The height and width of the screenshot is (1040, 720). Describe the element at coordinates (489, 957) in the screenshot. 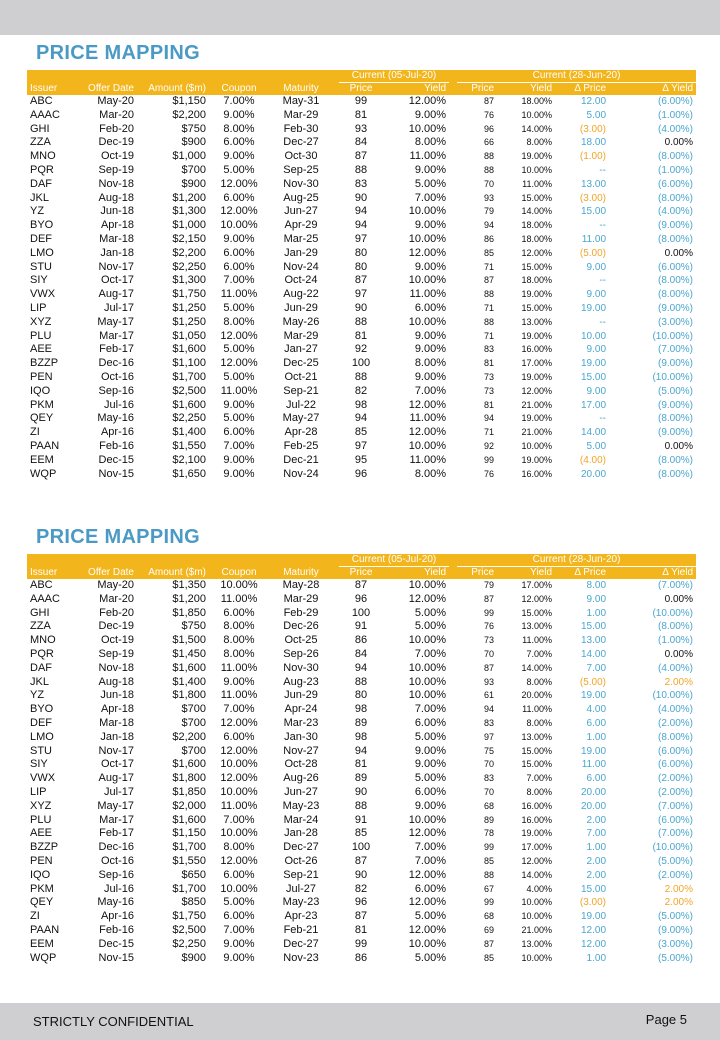

I see `cell-prior-price: 85` at that location.